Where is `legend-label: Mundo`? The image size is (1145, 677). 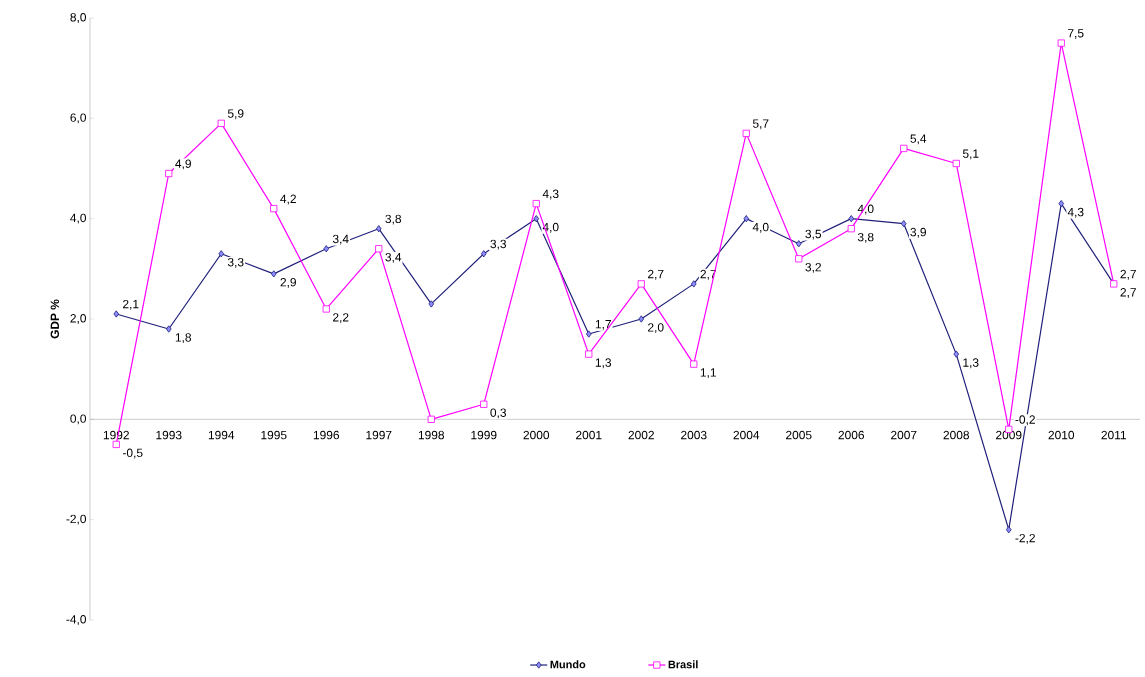
legend-label: Mundo is located at coordinates (568, 664).